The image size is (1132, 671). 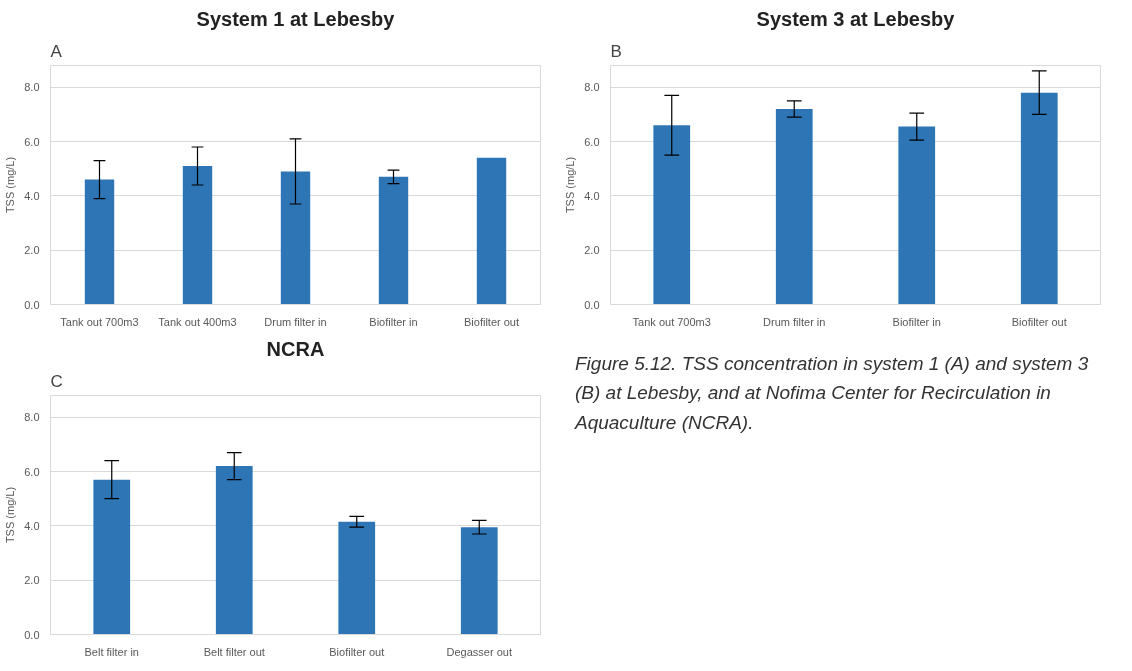 I want to click on chart-title: System 3 at Lebesby, so click(x=856, y=18).